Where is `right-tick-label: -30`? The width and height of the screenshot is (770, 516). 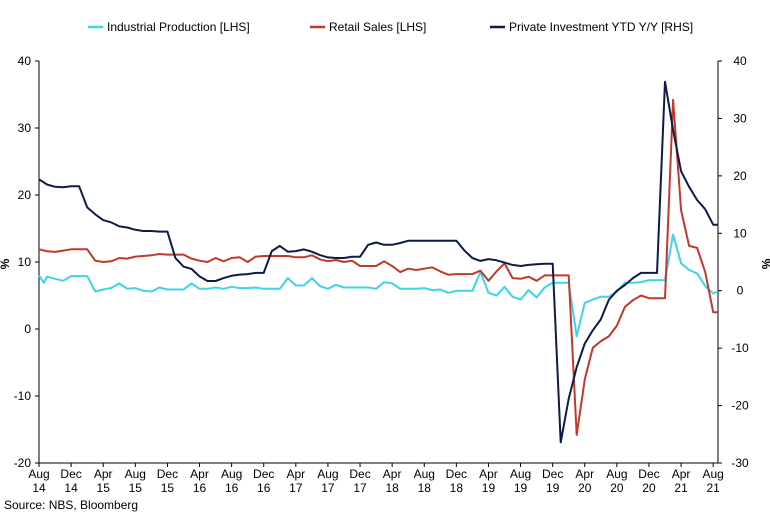 right-tick-label: -30 is located at coordinates (740, 463).